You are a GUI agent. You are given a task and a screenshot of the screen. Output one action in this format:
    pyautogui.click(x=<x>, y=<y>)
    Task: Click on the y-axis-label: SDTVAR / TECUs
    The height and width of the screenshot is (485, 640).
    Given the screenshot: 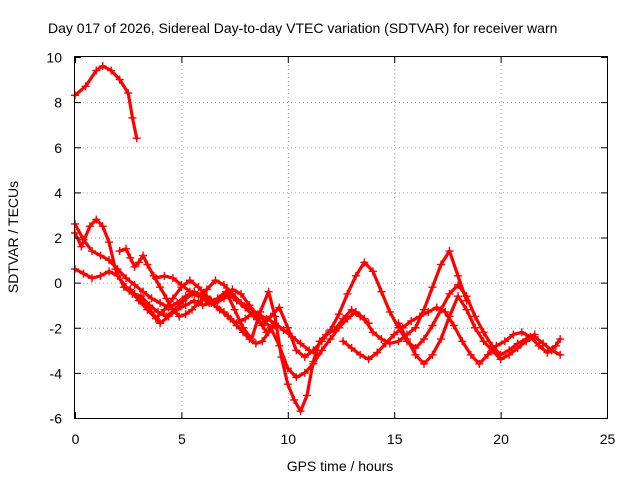 What is the action you would take?
    pyautogui.click(x=13, y=237)
    